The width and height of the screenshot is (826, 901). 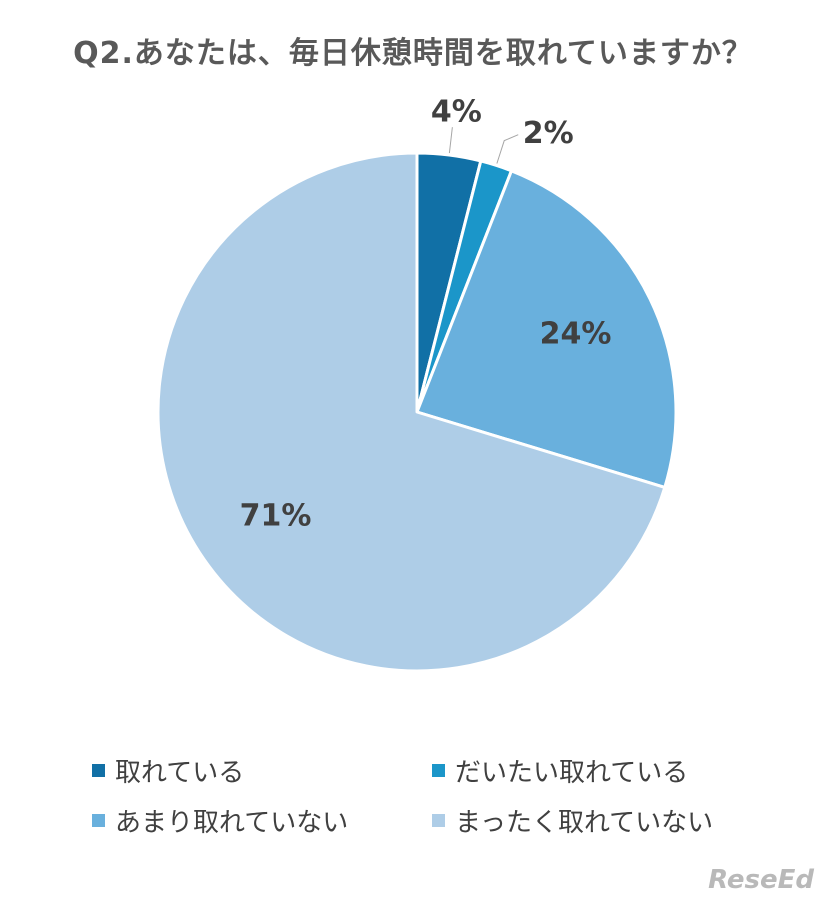 What do you see at coordinates (761, 880) in the screenshot?
I see `watermark-logo: ReseEd` at bounding box center [761, 880].